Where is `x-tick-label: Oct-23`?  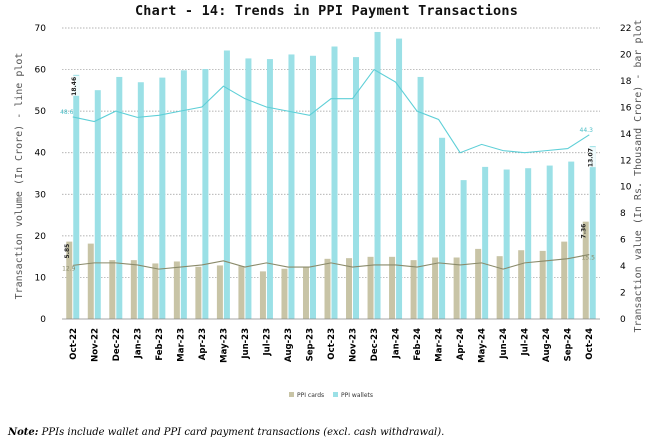
x-tick-label: Oct-23 is located at coordinates (332, 344).